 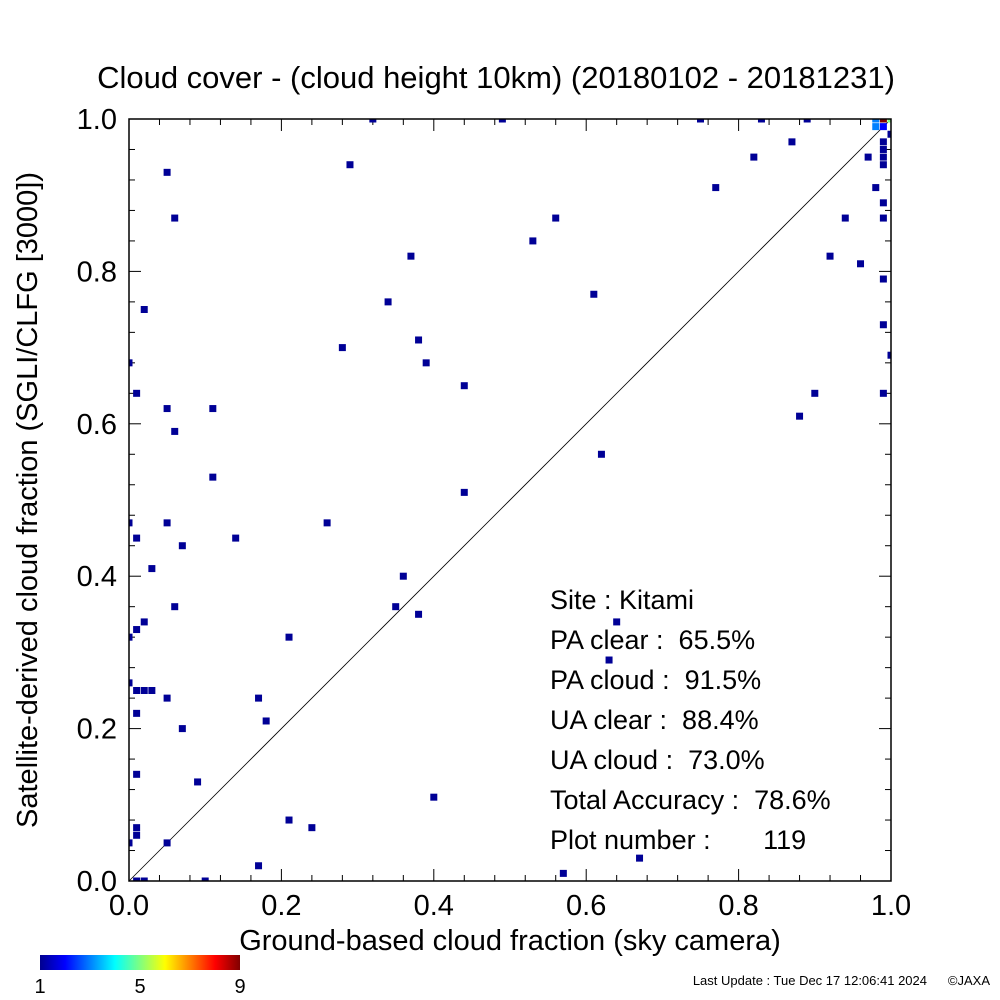 What do you see at coordinates (97, 577) in the screenshot?
I see `y-tick-label: 0.4` at bounding box center [97, 577].